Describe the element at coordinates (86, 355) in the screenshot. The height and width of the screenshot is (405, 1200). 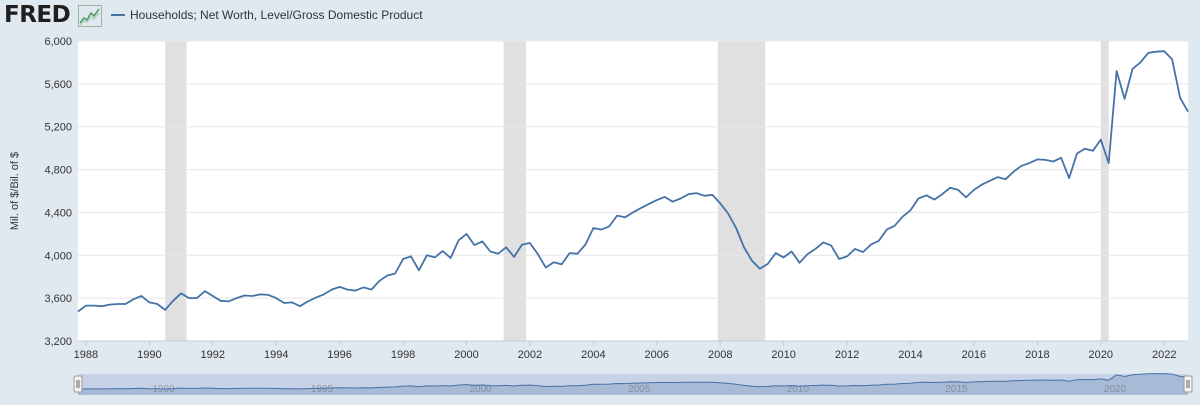
I see `x-tick-label: 1988` at that location.